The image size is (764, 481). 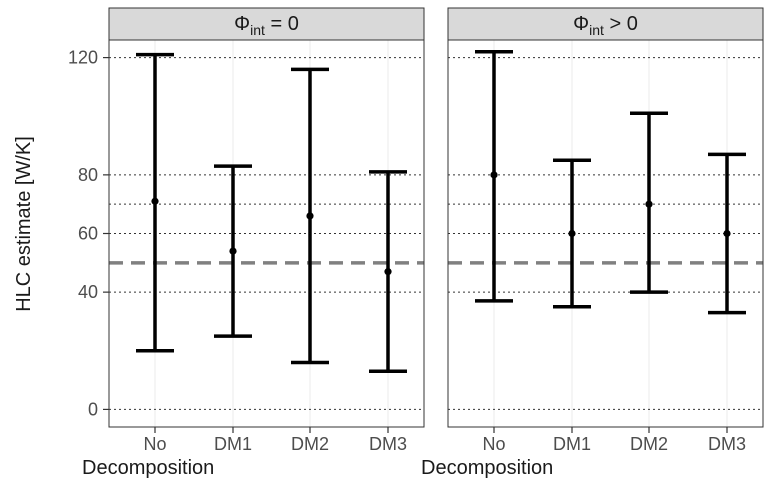 I want to click on facet-strip-label: Φint > 0, so click(x=605, y=25).